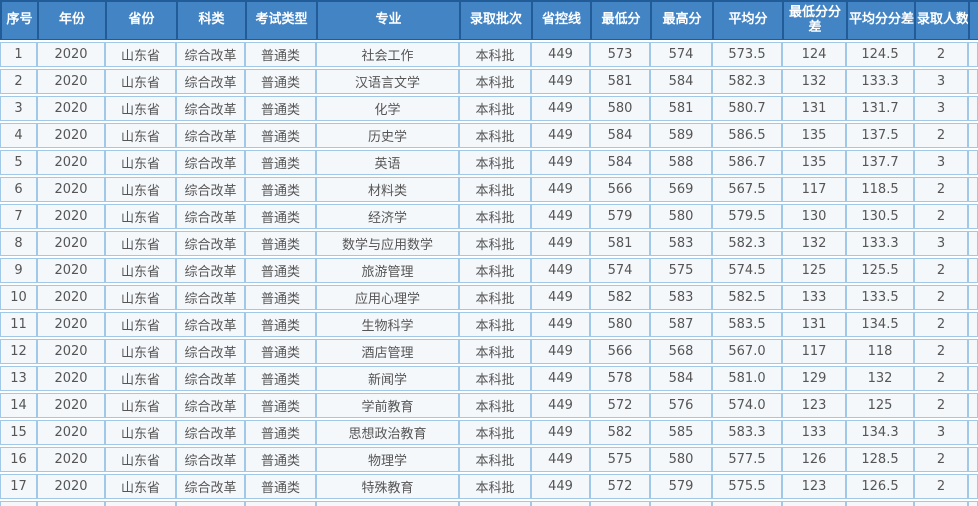 Image resolution: width=978 pixels, height=506 pixels. I want to click on column-header-max_score: 最高分, so click(681, 20).